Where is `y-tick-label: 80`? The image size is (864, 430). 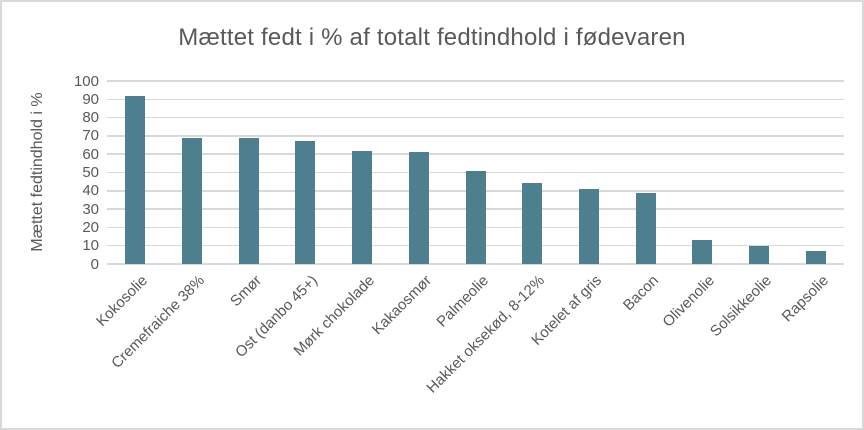 y-tick-label: 80 is located at coordinates (90, 118).